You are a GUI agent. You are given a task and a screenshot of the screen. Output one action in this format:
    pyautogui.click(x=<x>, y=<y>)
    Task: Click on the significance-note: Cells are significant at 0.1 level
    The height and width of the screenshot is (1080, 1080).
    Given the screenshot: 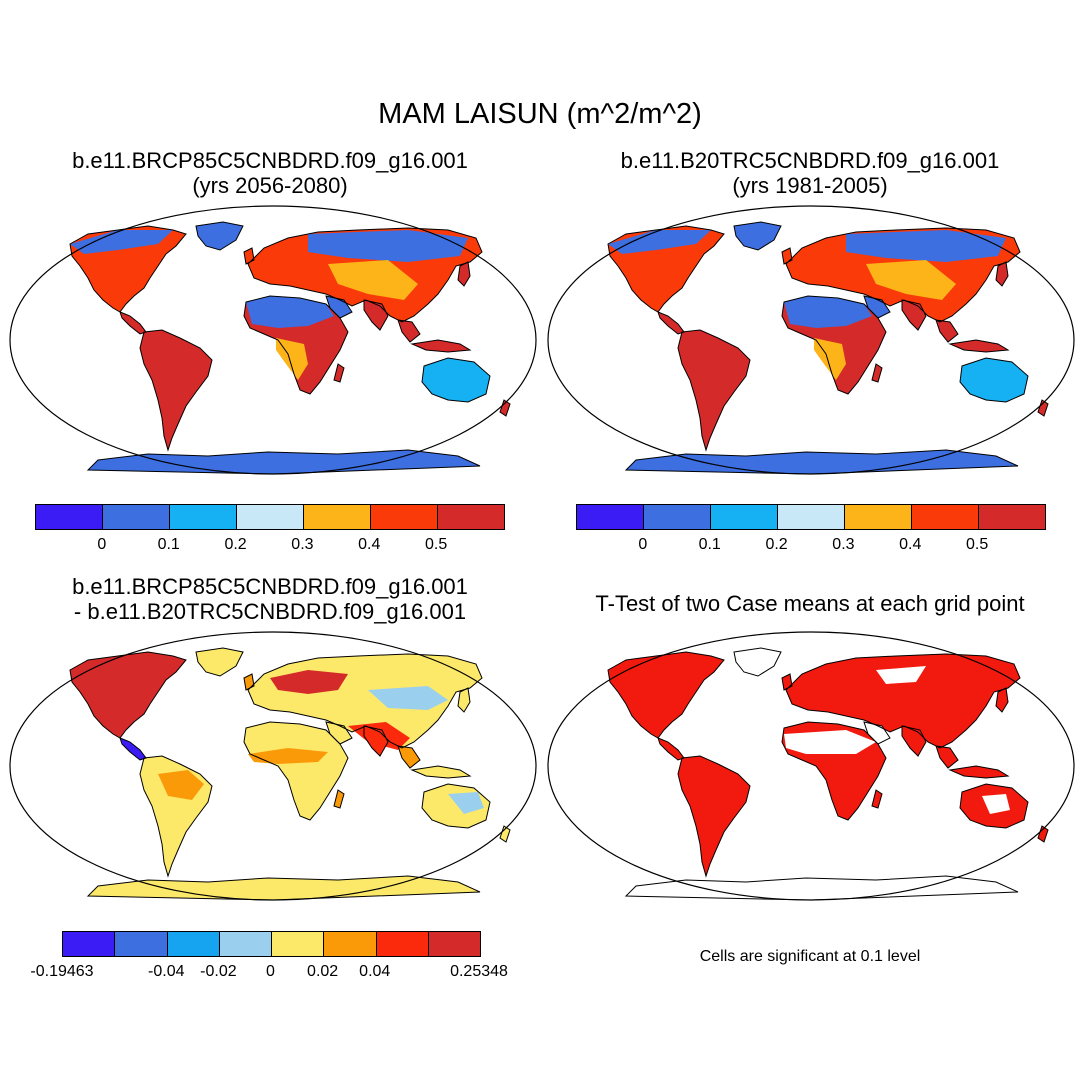 What is the action you would take?
    pyautogui.click(x=810, y=956)
    